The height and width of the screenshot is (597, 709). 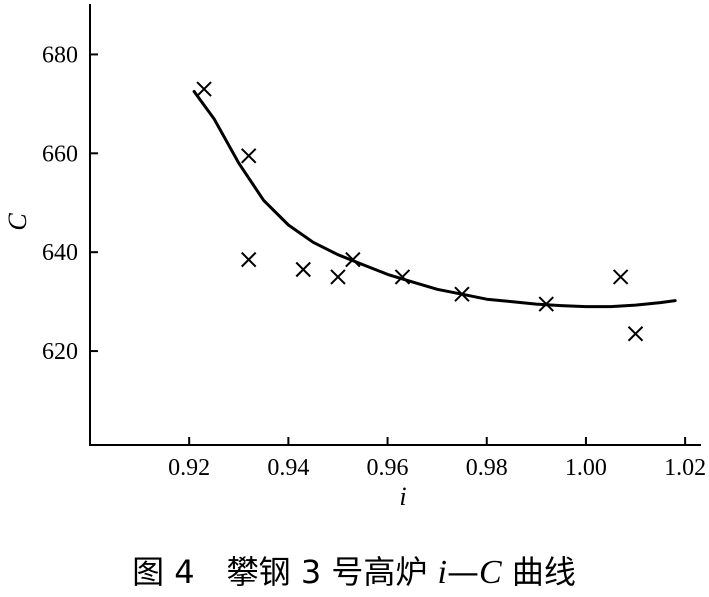 What do you see at coordinates (463, 572) in the screenshot?
I see `caption-dash: —` at bounding box center [463, 572].